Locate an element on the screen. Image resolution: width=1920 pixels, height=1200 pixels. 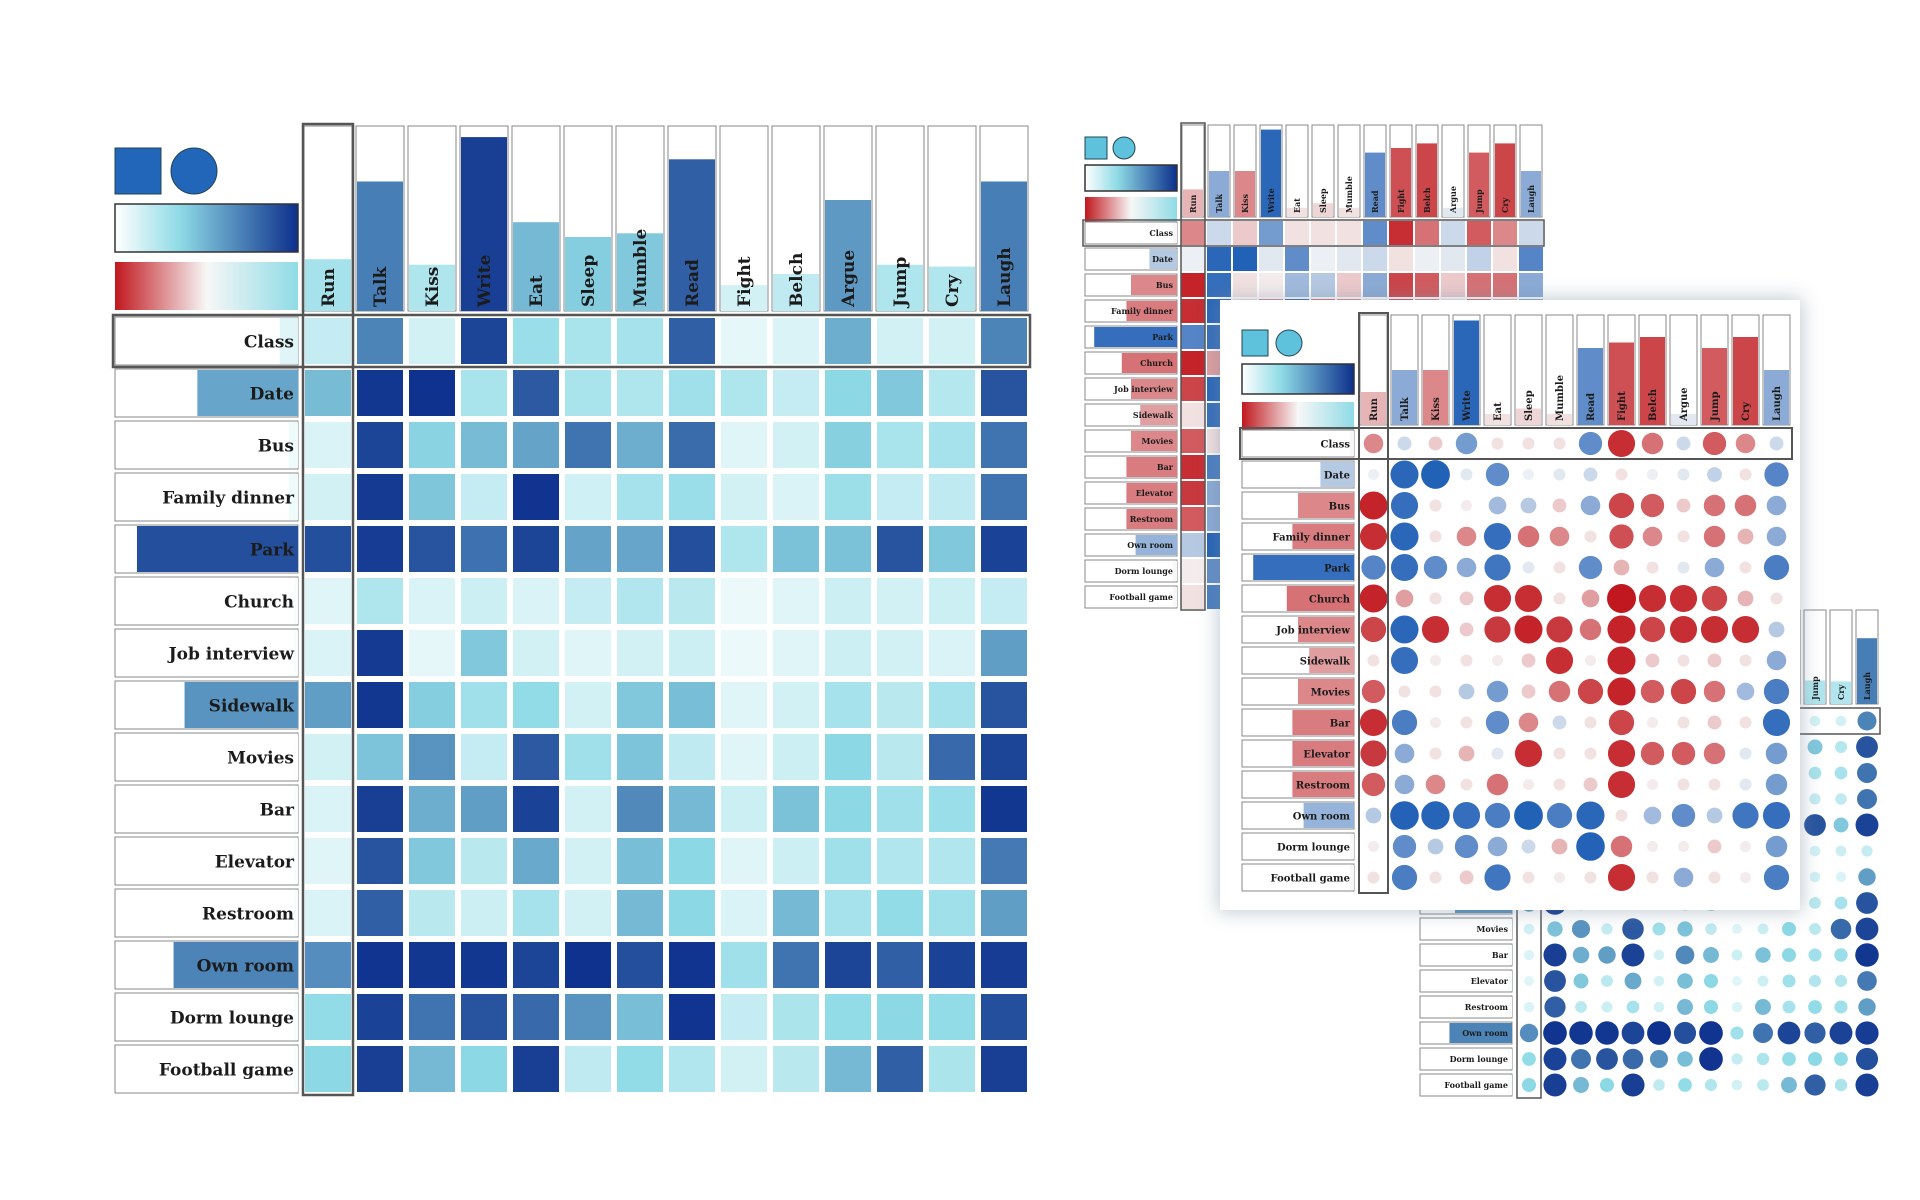
back-col-label: Jump is located at coordinates (1479, 201).